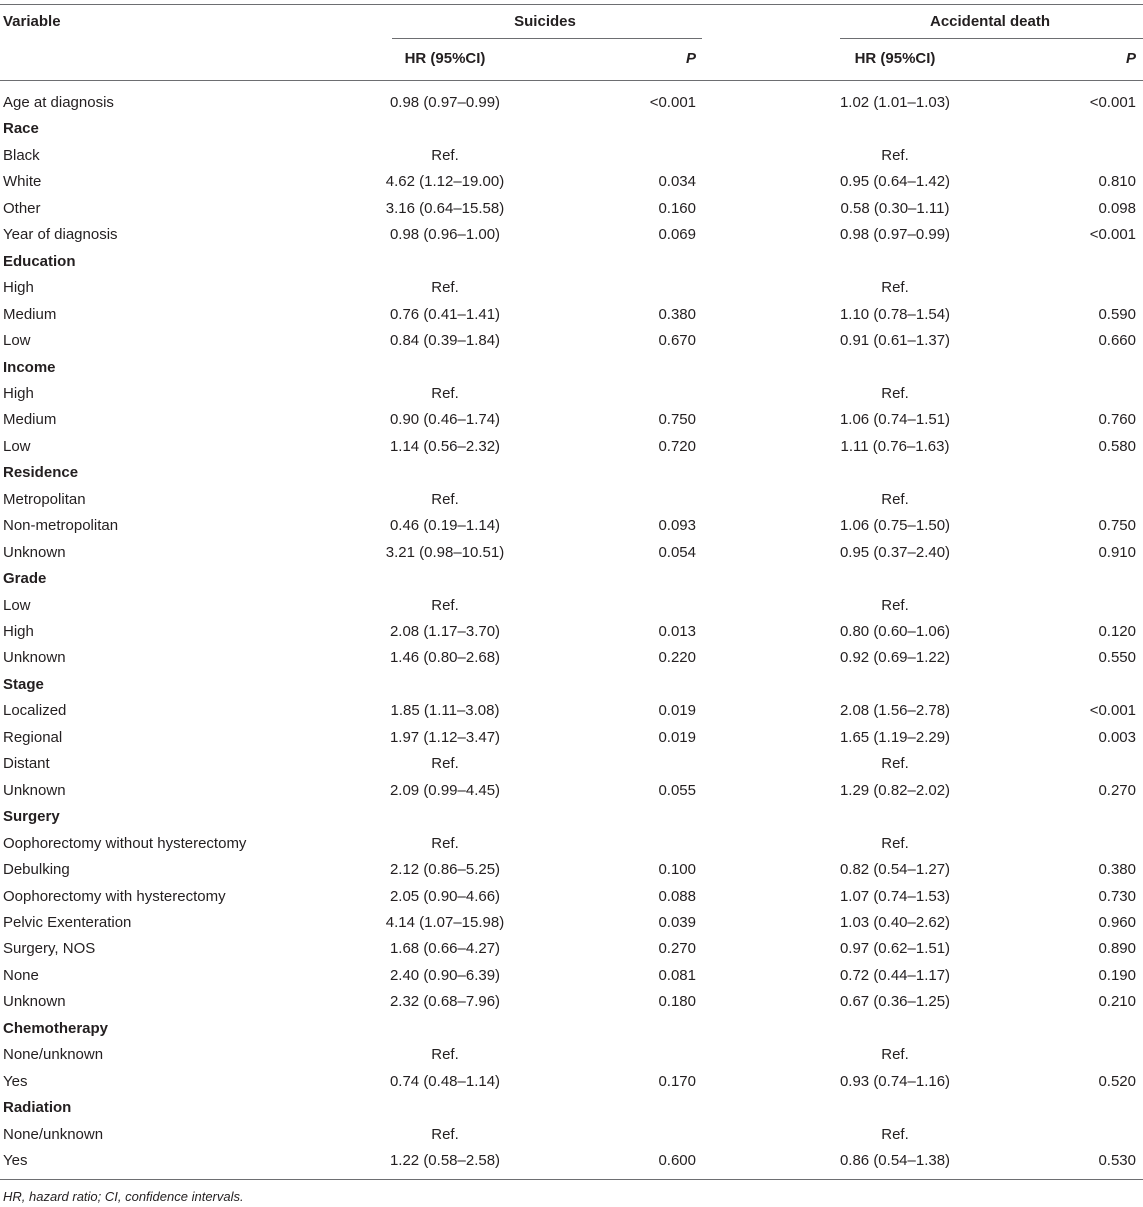 Image resolution: width=1143 pixels, height=1207 pixels. What do you see at coordinates (445, 1081) in the screenshot?
I see `suicides-hr-cell: 0.74 (0.48–1.14)` at bounding box center [445, 1081].